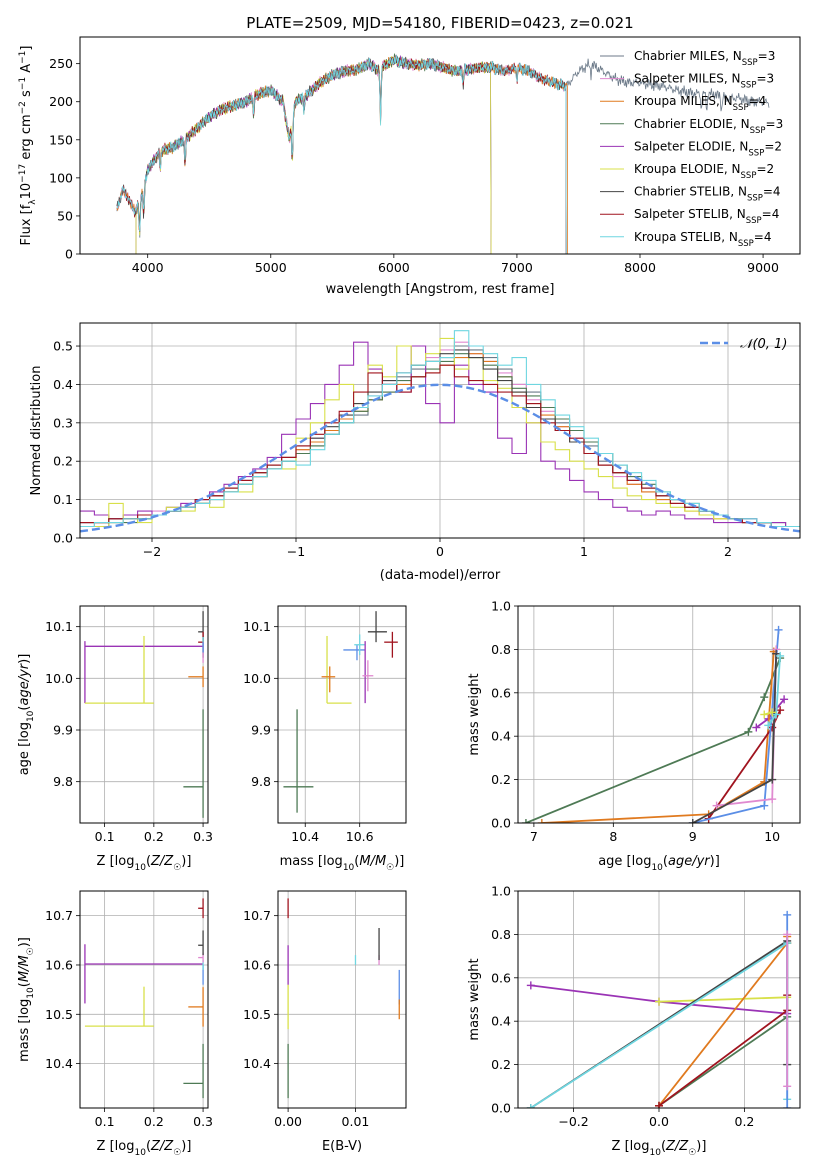  What do you see at coordinates (659, 1121) in the screenshot?
I see `x-tick-label: 0.0` at bounding box center [659, 1121].